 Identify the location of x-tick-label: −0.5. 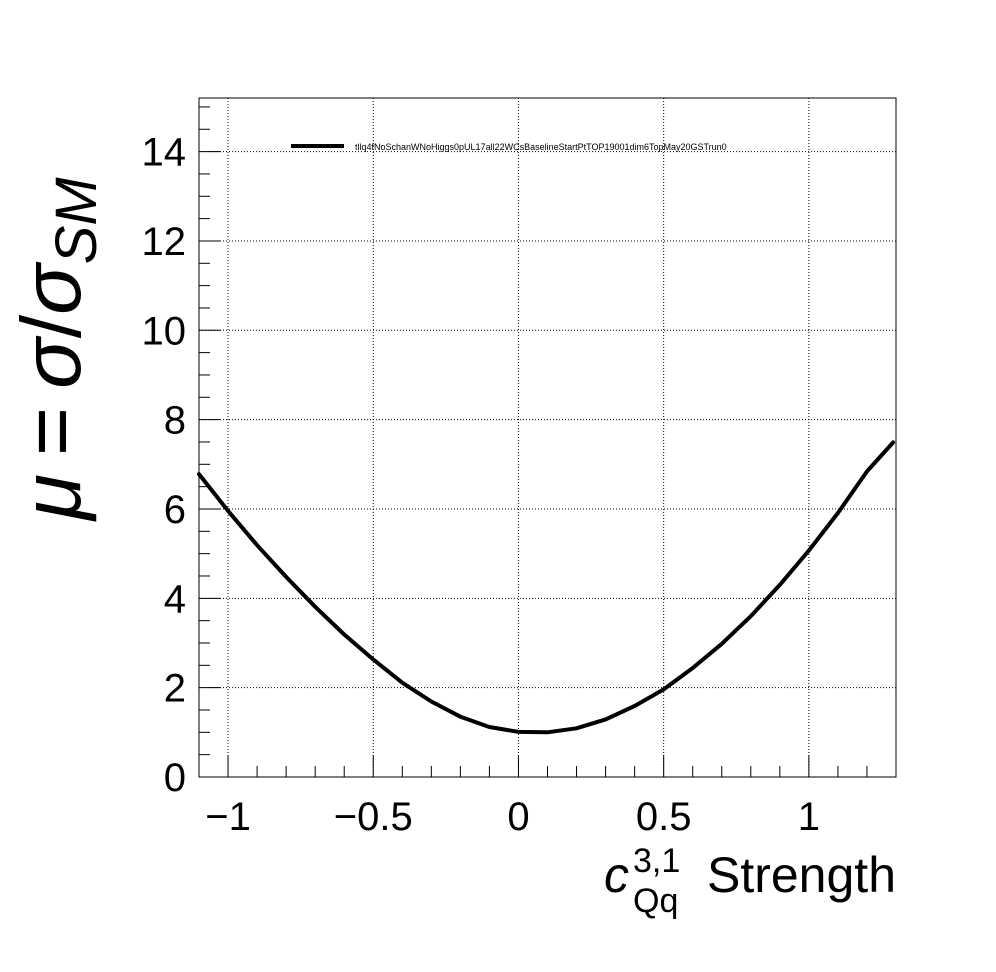
(373, 817).